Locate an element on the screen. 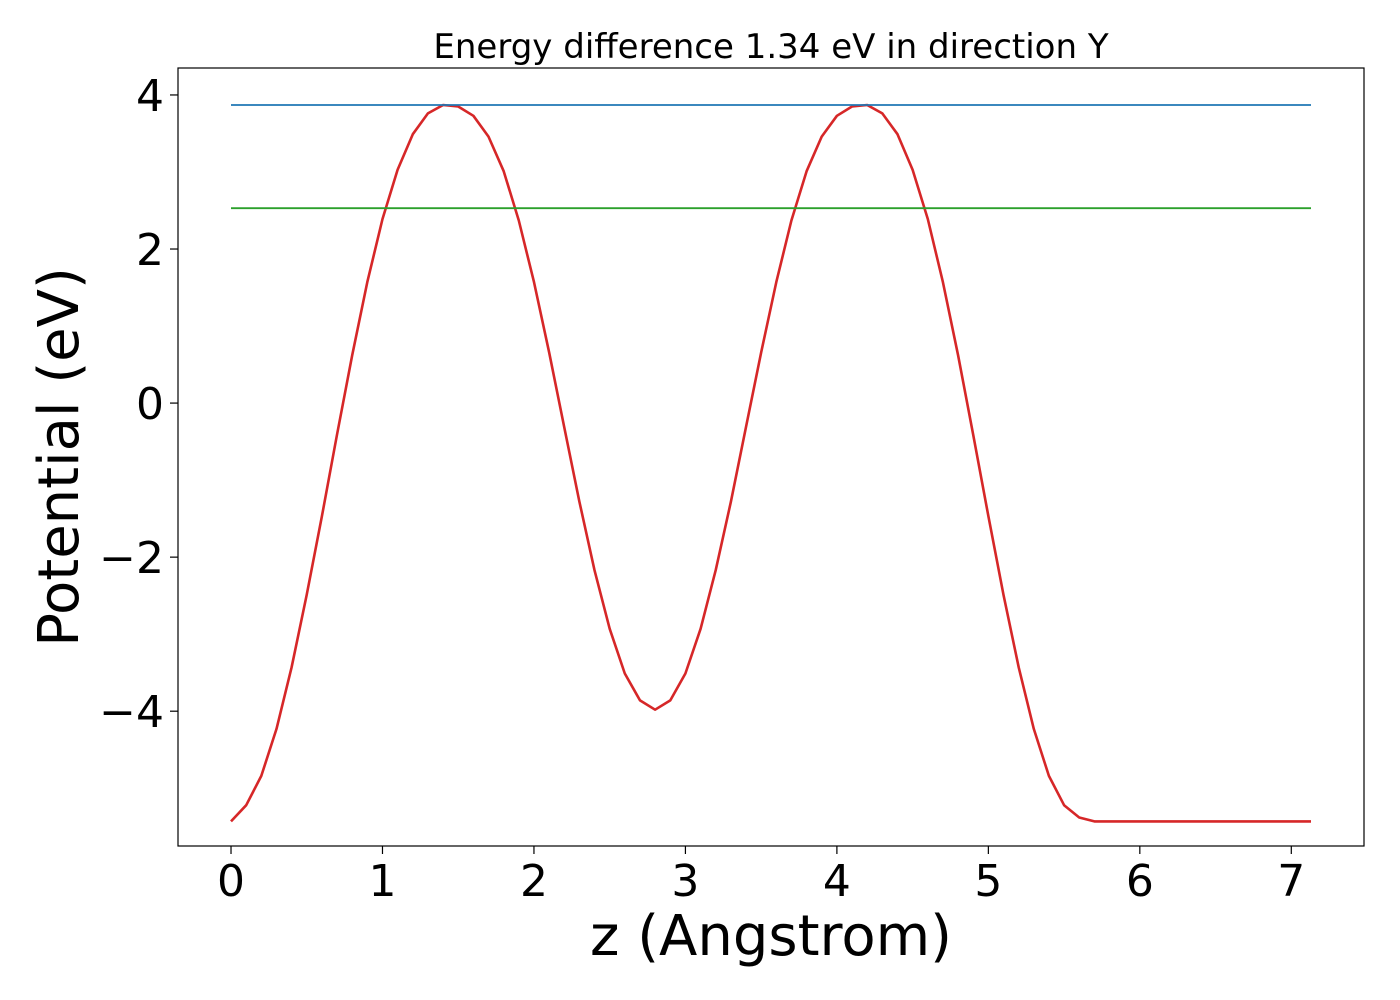 The height and width of the screenshot is (1000, 1400). x-axis-label: z (Angstrom) is located at coordinates (771, 936).